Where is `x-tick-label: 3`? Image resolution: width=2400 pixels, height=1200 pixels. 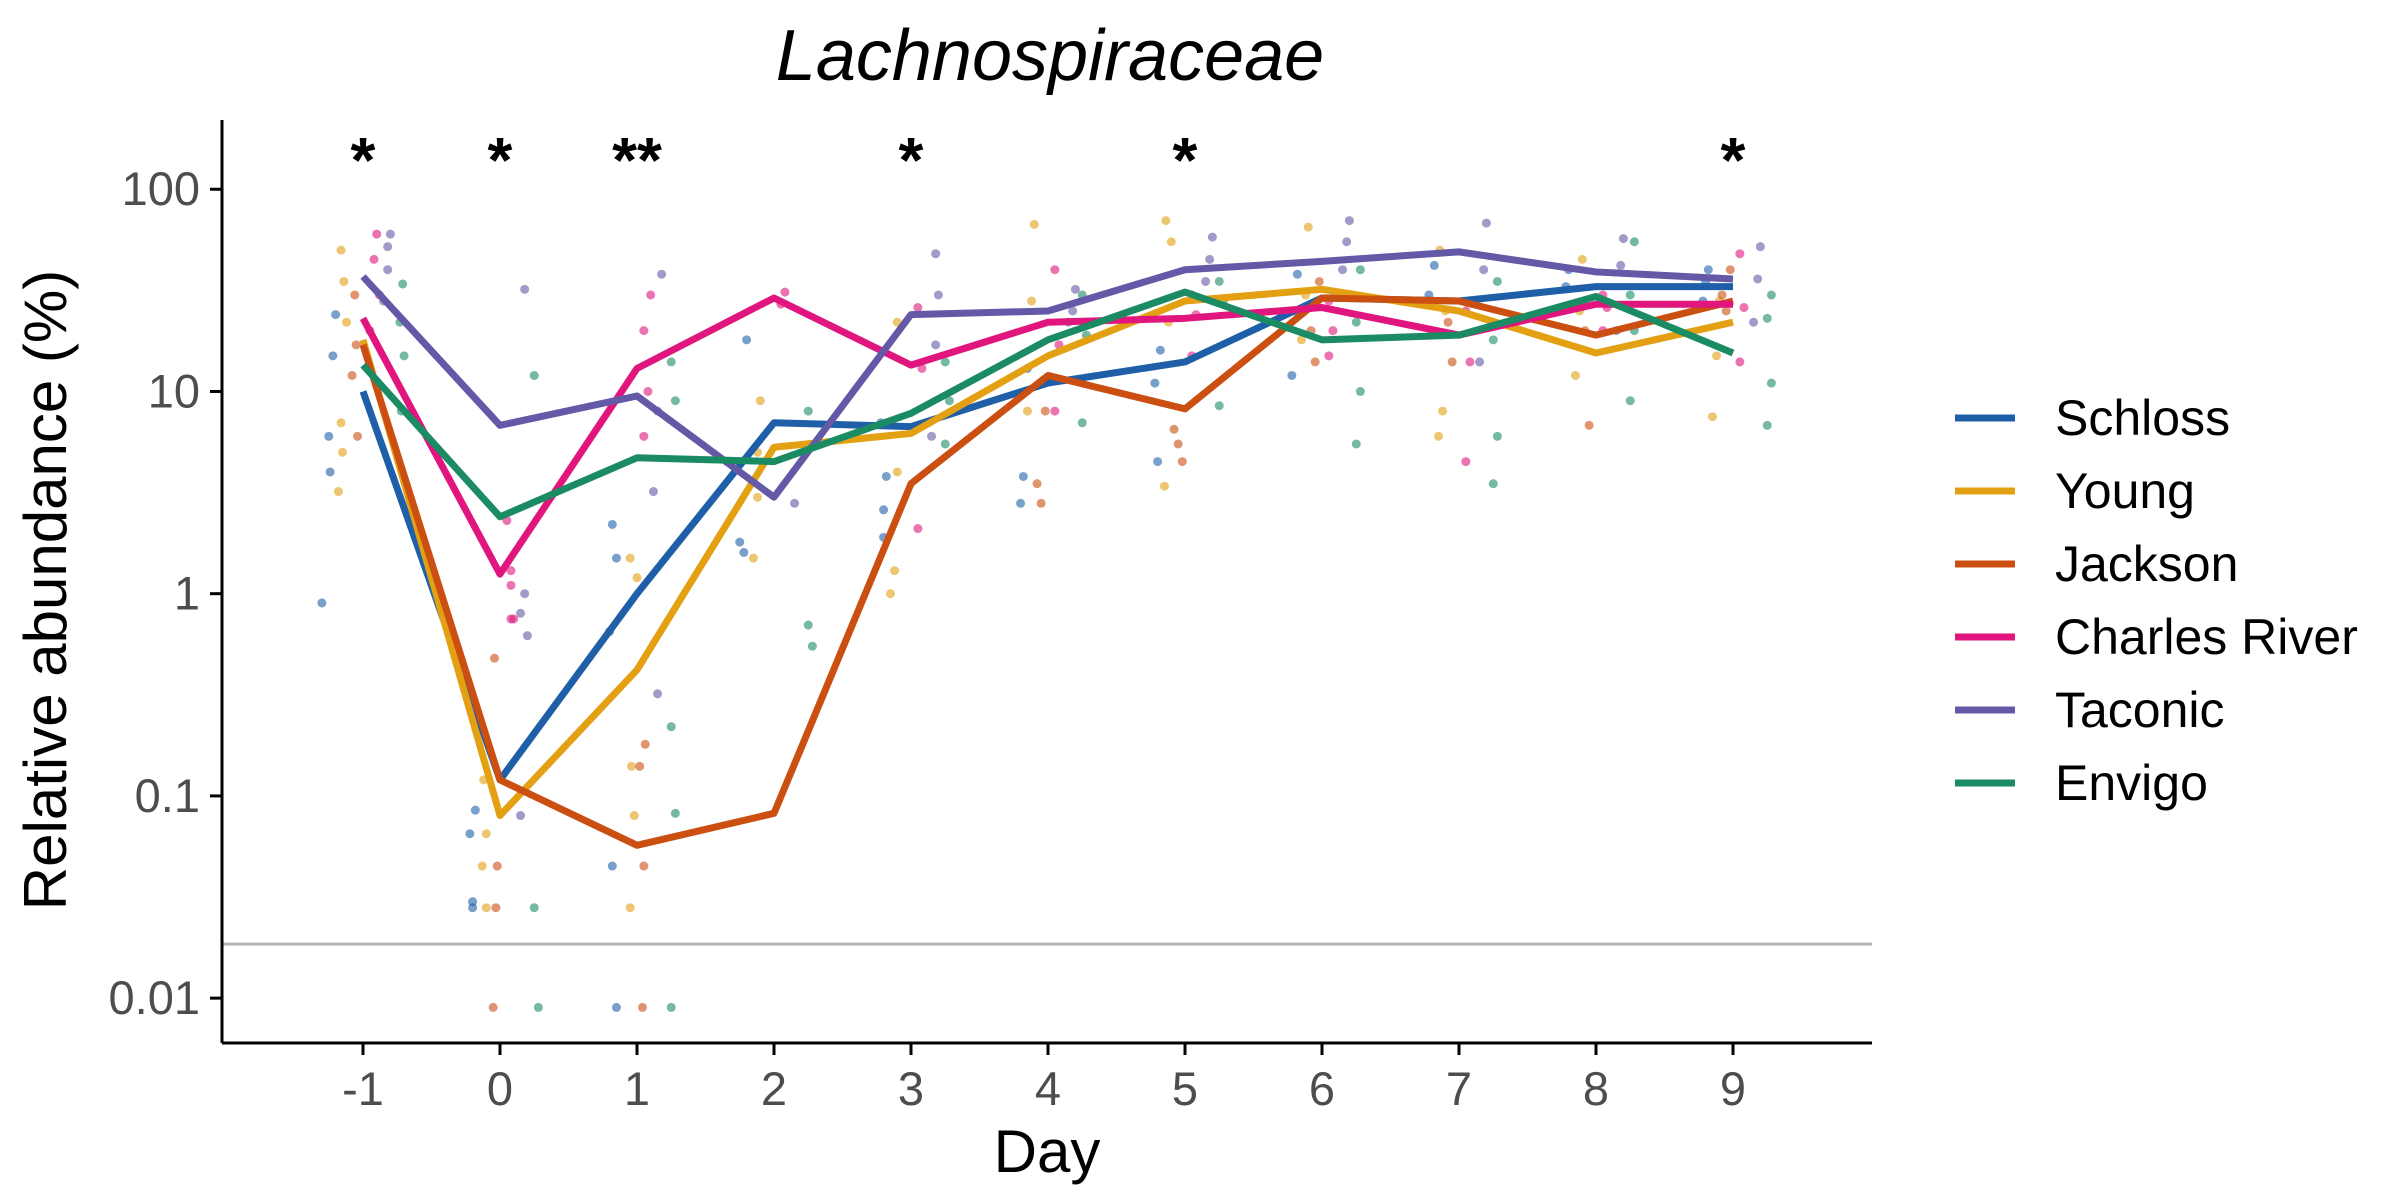
x-tick-label: 3 is located at coordinates (911, 1088).